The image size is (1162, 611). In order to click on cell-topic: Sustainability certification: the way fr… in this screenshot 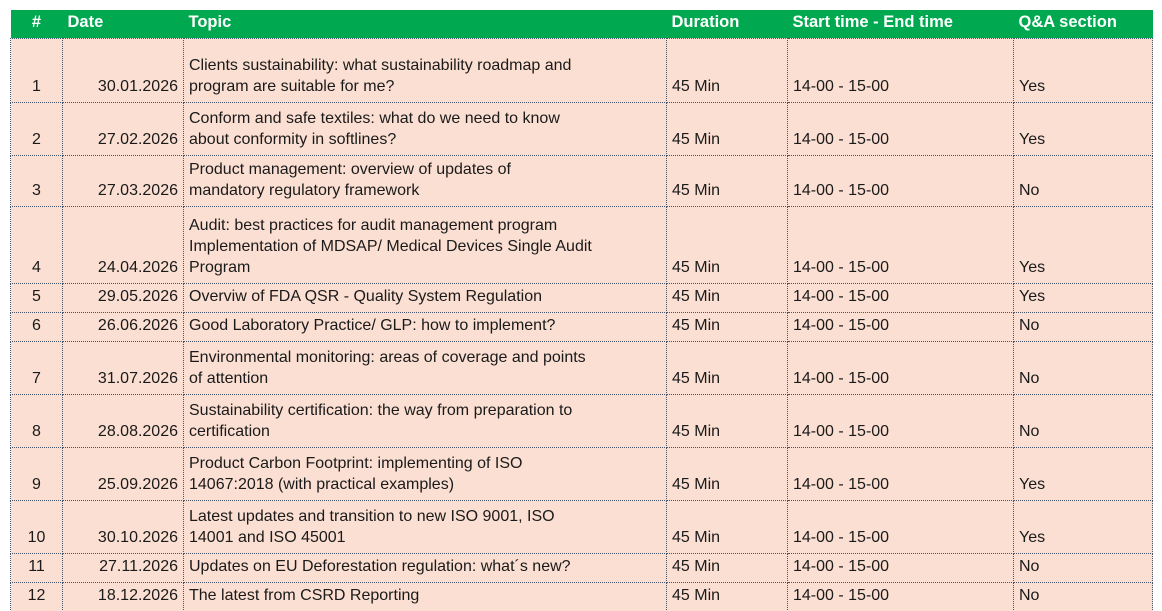, I will do `click(425, 420)`.